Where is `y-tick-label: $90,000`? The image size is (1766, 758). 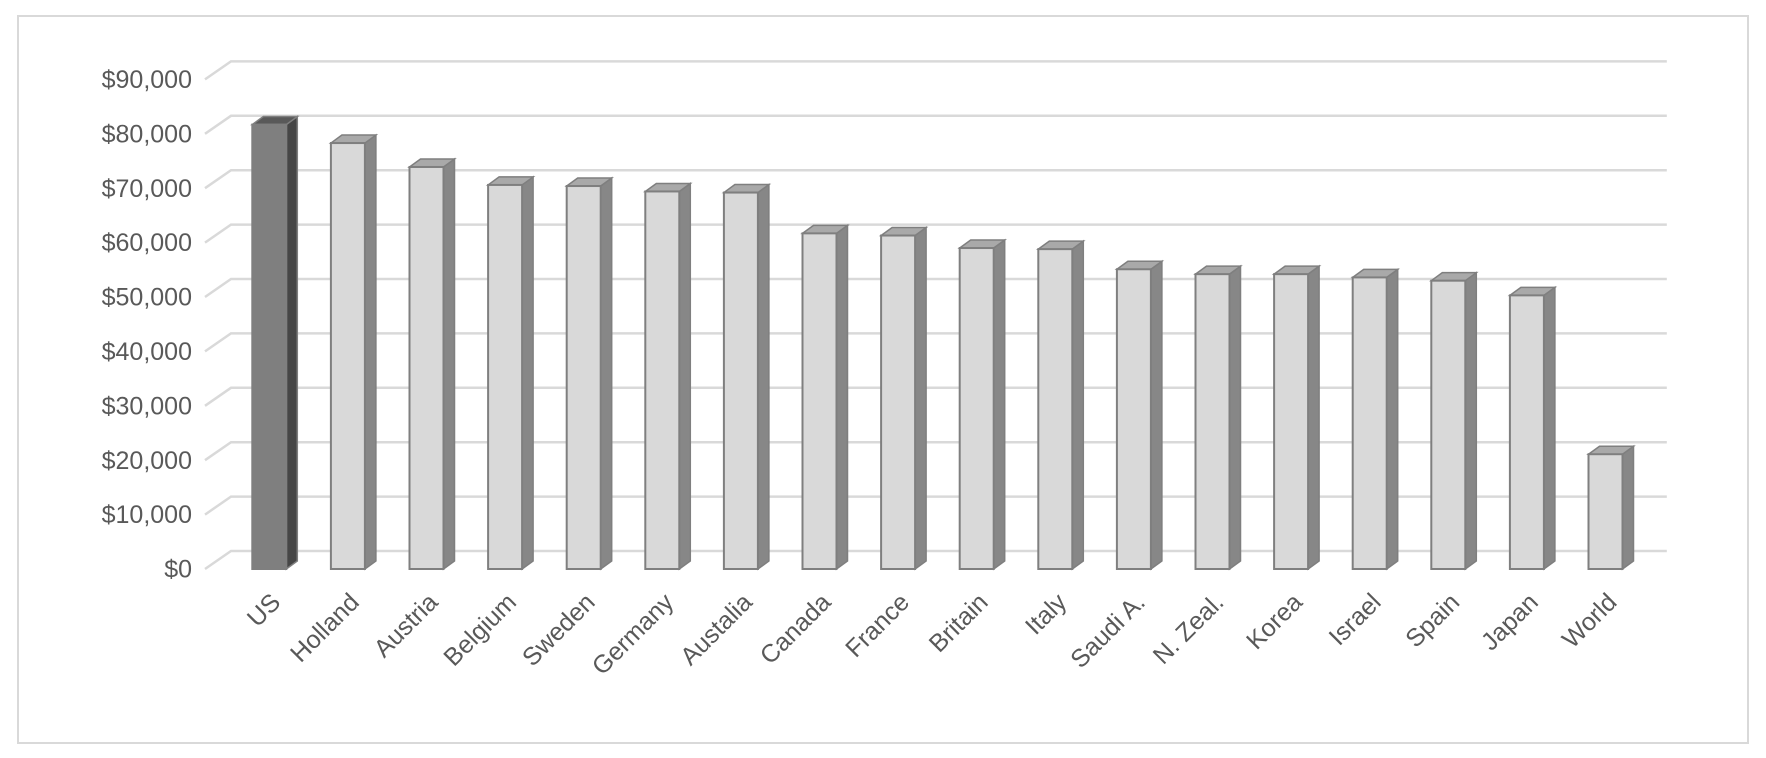
y-tick-label: $90,000 is located at coordinates (147, 80).